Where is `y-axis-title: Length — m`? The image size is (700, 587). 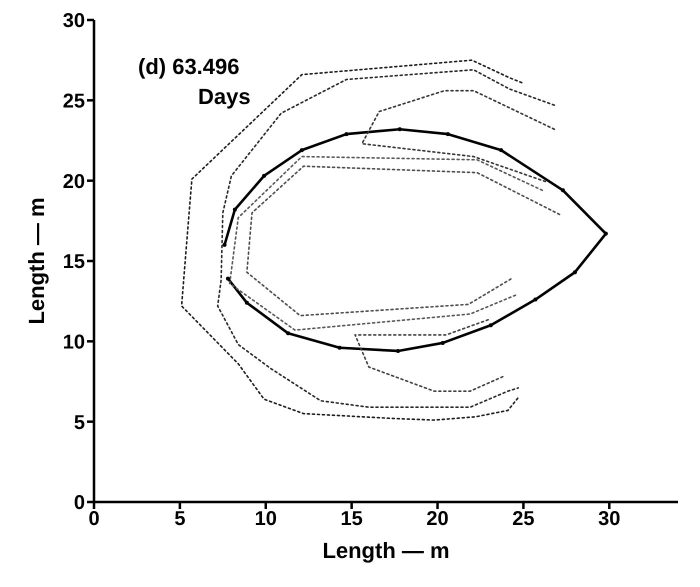
y-axis-title: Length — m is located at coordinates (36, 261).